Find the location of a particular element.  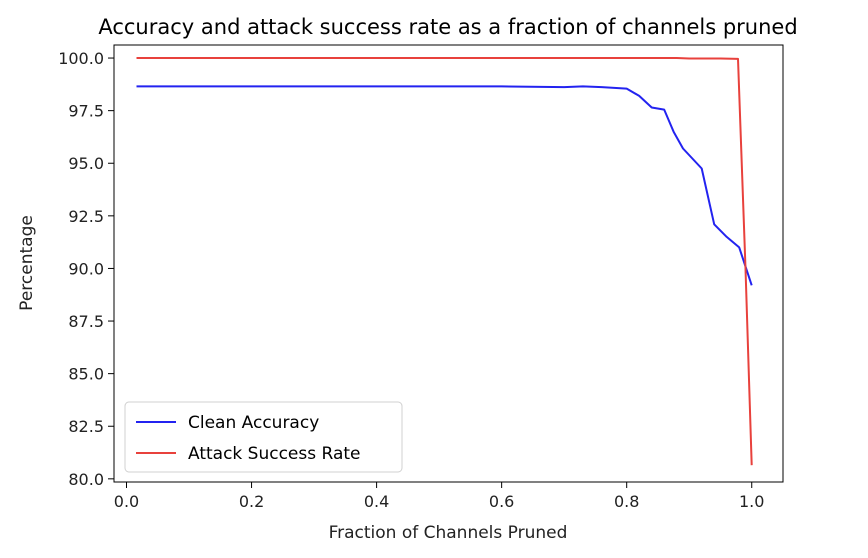

y-tick-label: 80.0 is located at coordinates (86, 479).